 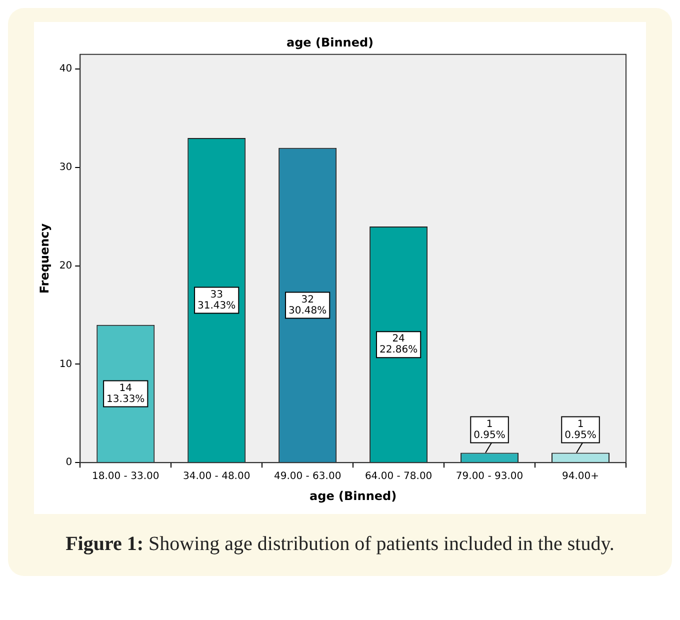 I want to click on x-tick-label: 18.00 - 33.00, so click(x=126, y=476).